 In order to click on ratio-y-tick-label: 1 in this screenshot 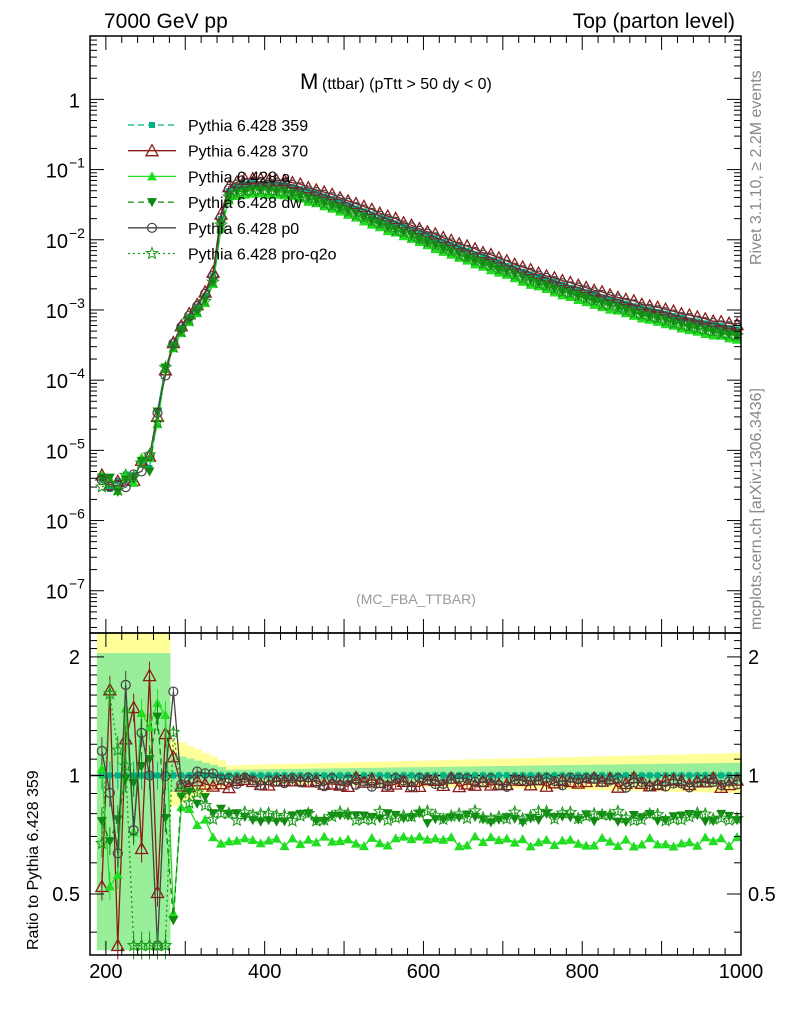, I will do `click(74, 776)`.